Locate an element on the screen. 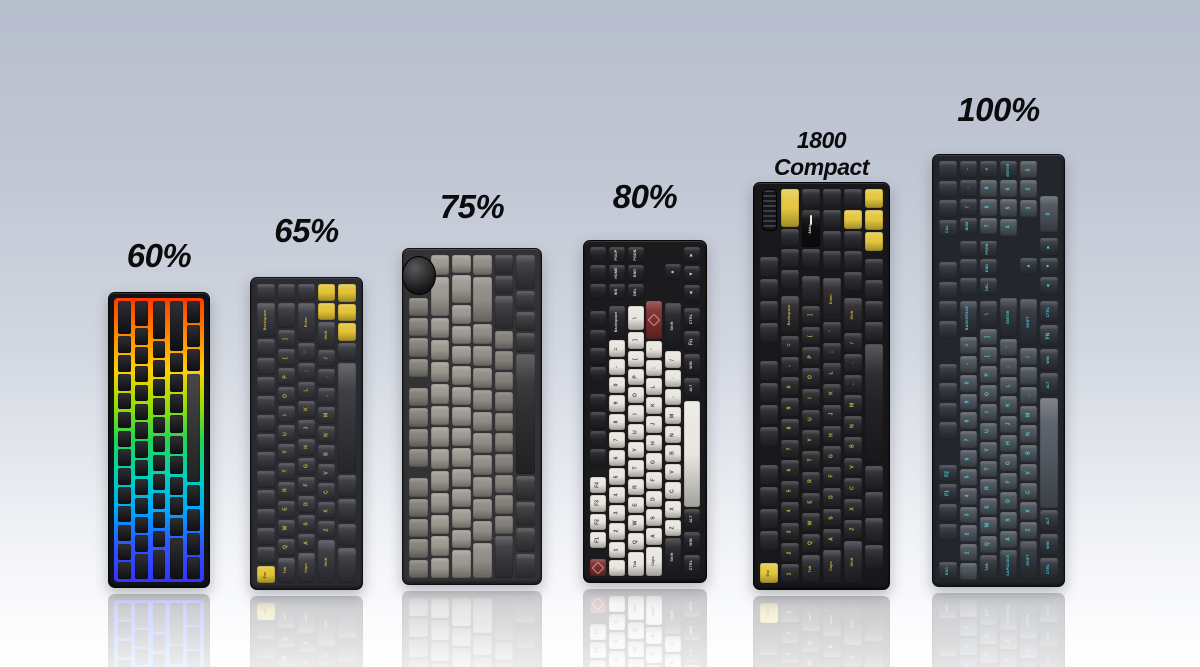  key-column: 3 2 1 ▲ SHIFT /., M N B V C X Z SHIFT is located at coordinates (1028, 370).